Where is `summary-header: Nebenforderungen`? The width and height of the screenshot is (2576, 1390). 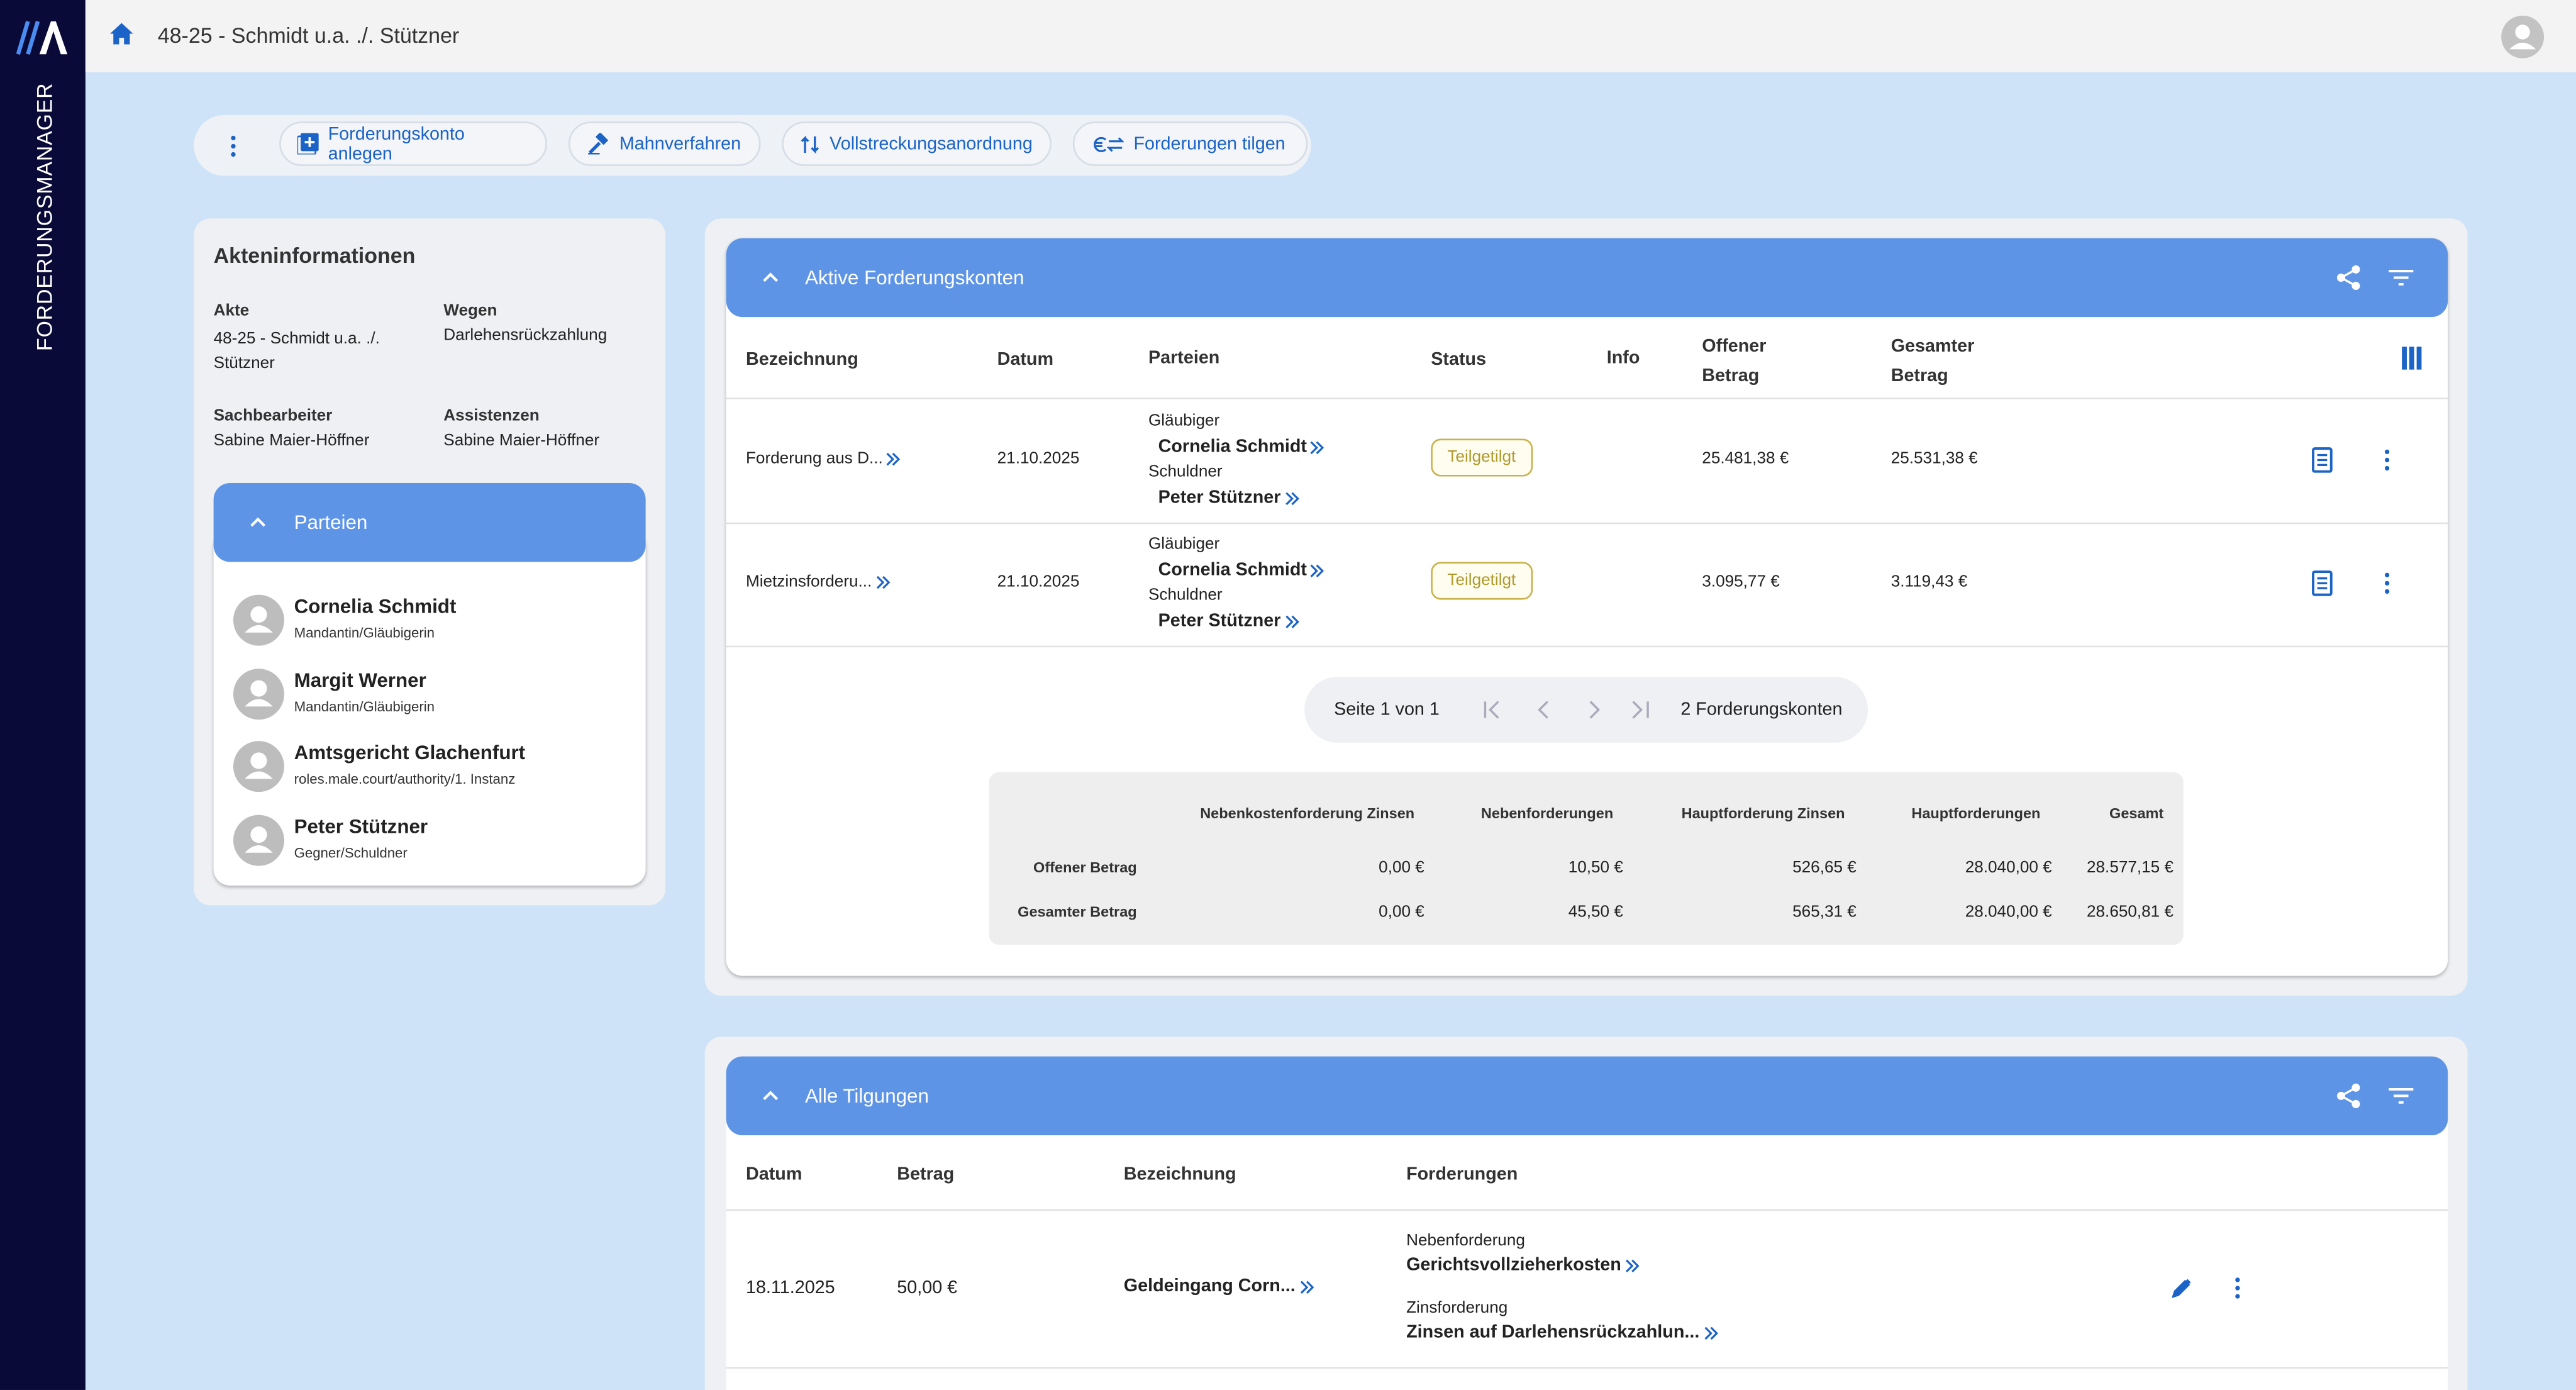 summary-header: Nebenforderungen is located at coordinates (1547, 814).